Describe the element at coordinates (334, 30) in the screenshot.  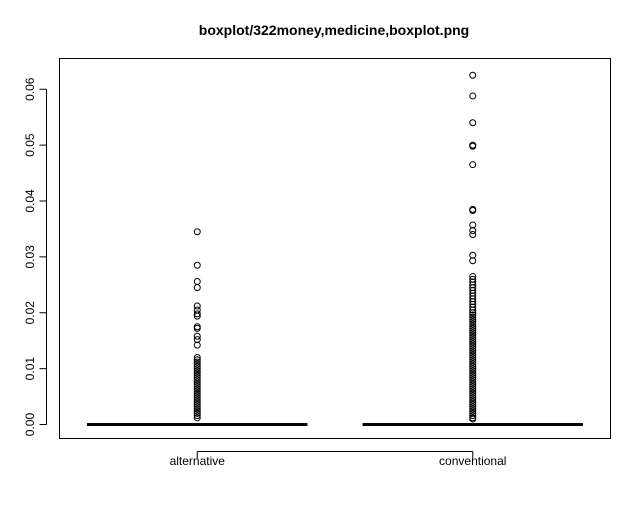
I see `chart-title: boxplot/322money,medicine,boxplot.png` at that location.